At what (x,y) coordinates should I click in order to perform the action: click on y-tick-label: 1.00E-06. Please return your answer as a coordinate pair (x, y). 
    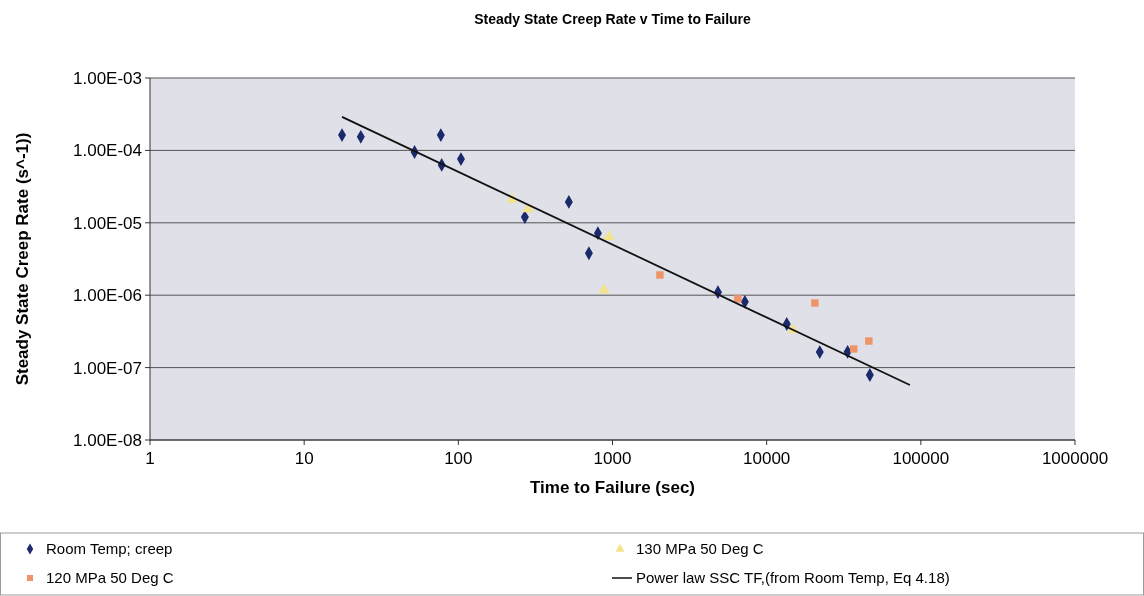
    Looking at the image, I should click on (107, 296).